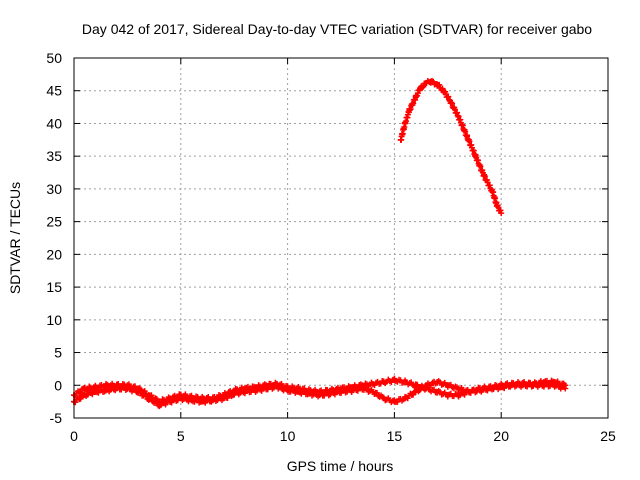  I want to click on x-tick-label: 25, so click(608, 436).